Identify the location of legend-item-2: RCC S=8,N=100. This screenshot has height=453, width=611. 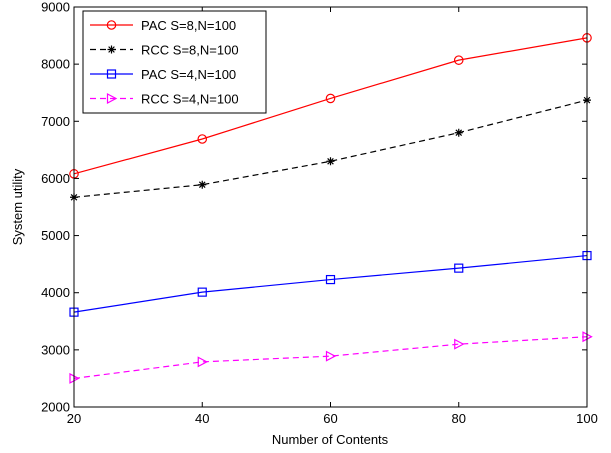
(164, 50).